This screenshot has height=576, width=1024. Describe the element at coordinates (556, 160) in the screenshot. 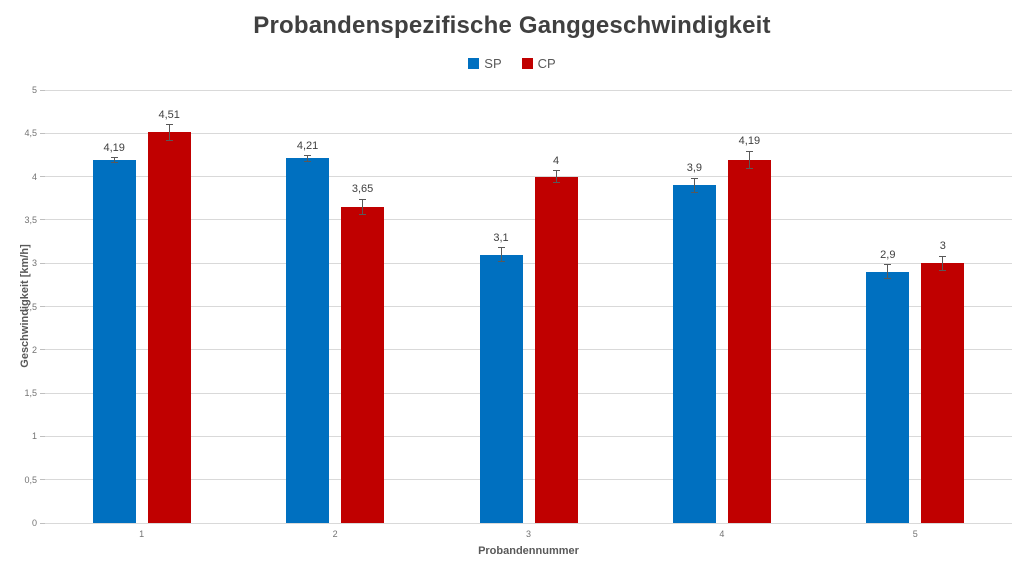

I see `data-label-cp-proband-3: 4` at that location.